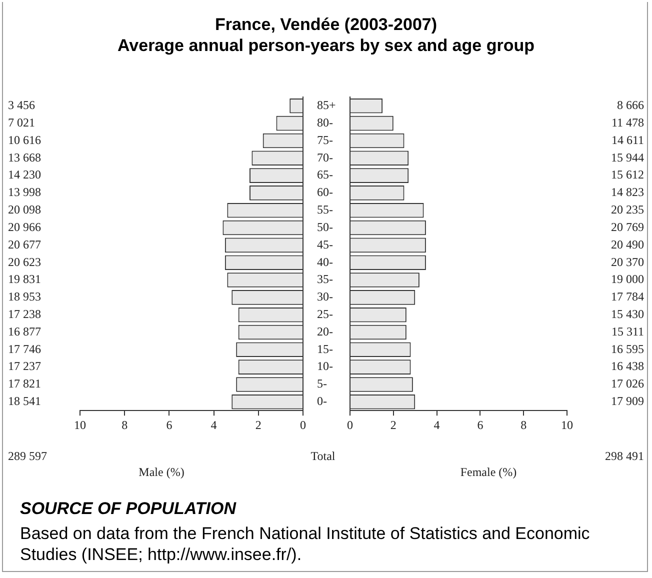 The height and width of the screenshot is (578, 652). I want to click on y-tick-label: 15-, so click(325, 349).